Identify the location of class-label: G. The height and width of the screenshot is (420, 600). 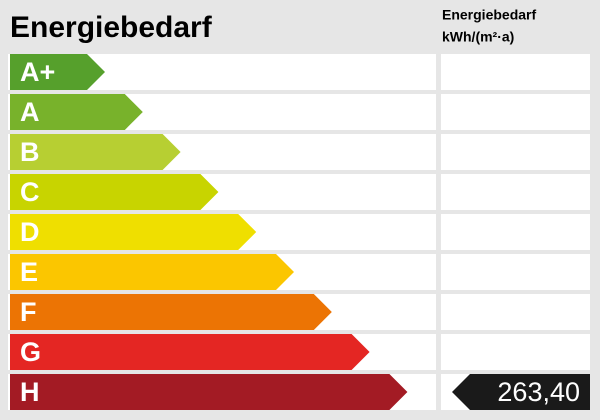
(30, 352).